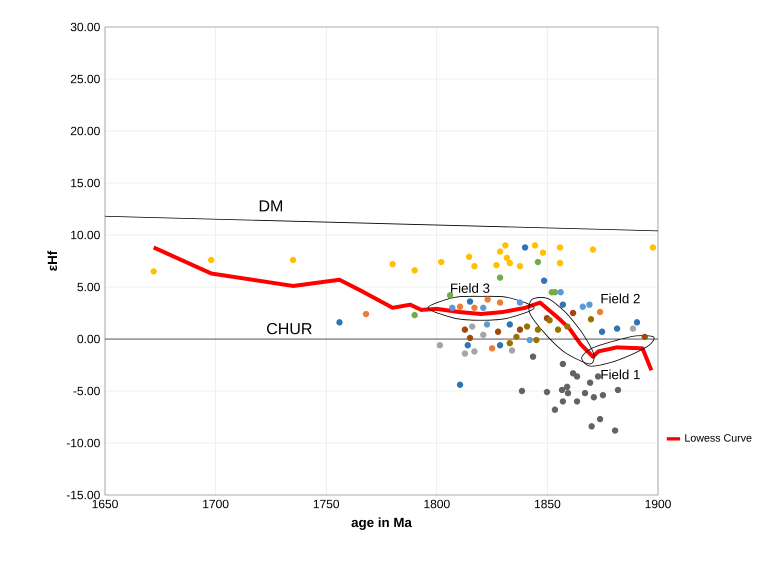  What do you see at coordinates (85, 27) in the screenshot?
I see `y-tick-label: 30.00` at bounding box center [85, 27].